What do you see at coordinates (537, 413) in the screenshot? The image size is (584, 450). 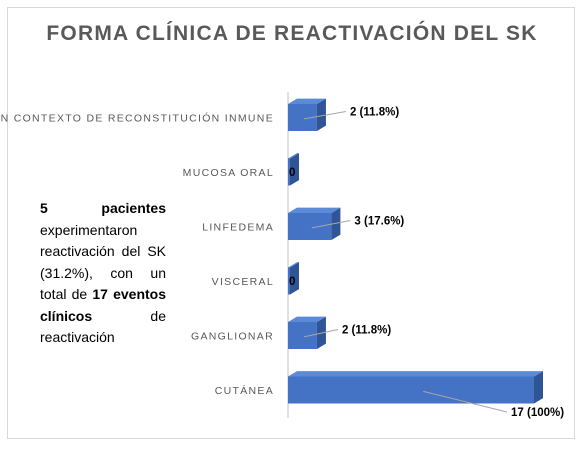 I see `data-label: 17 (100%)` at bounding box center [537, 413].